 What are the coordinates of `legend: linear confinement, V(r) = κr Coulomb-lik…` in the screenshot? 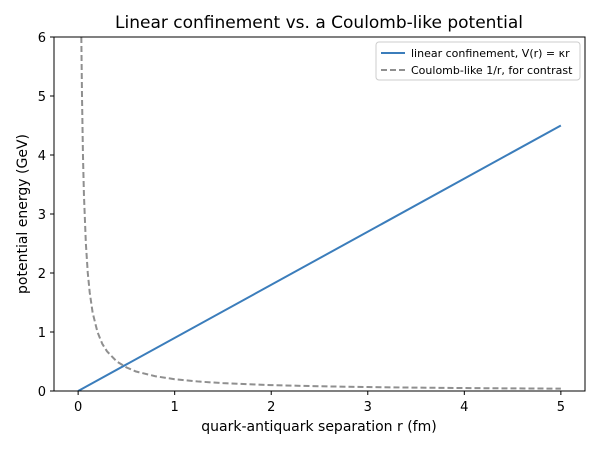 It's located at (478, 61).